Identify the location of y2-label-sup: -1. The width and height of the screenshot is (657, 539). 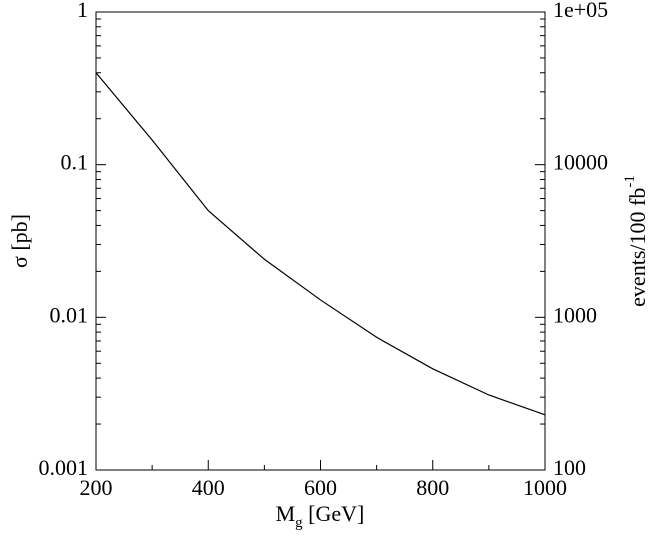
(630, 181).